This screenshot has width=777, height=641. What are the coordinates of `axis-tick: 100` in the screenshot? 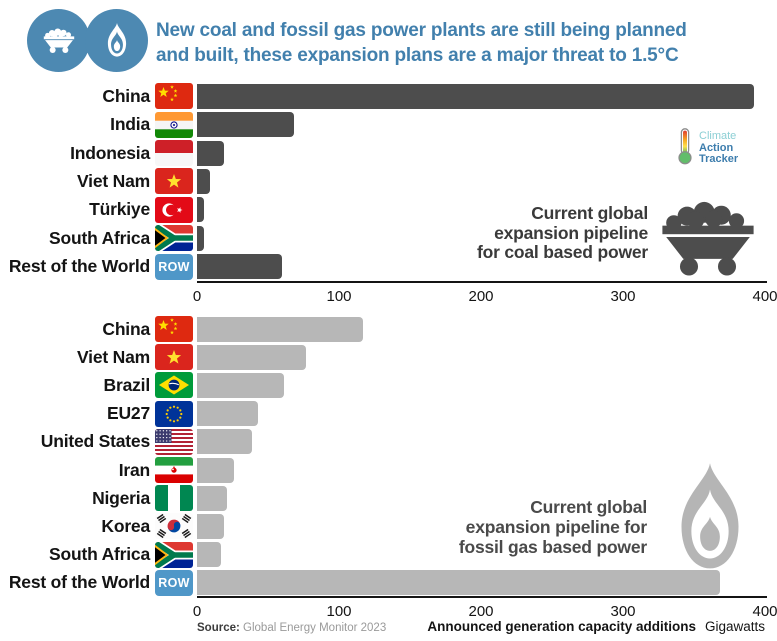 It's located at (339, 296).